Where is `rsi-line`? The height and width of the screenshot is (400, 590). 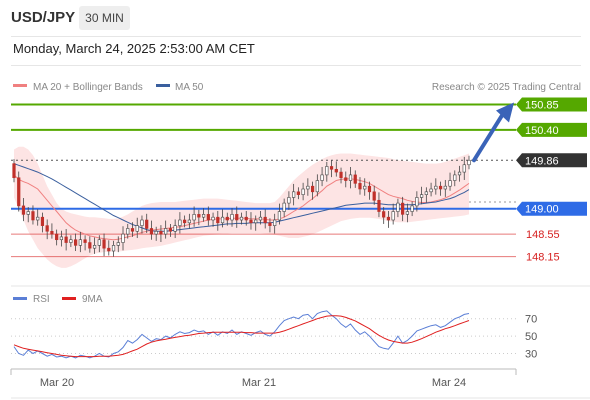
rsi-line is located at coordinates (241, 334).